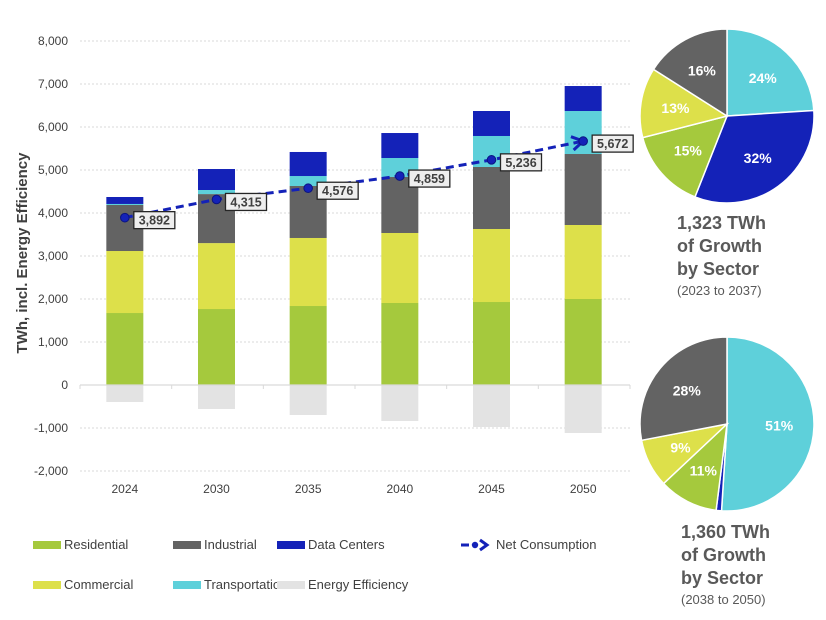 The height and width of the screenshot is (620, 826). Describe the element at coordinates (763, 78) in the screenshot. I see `pie-slice-label: 24%` at that location.